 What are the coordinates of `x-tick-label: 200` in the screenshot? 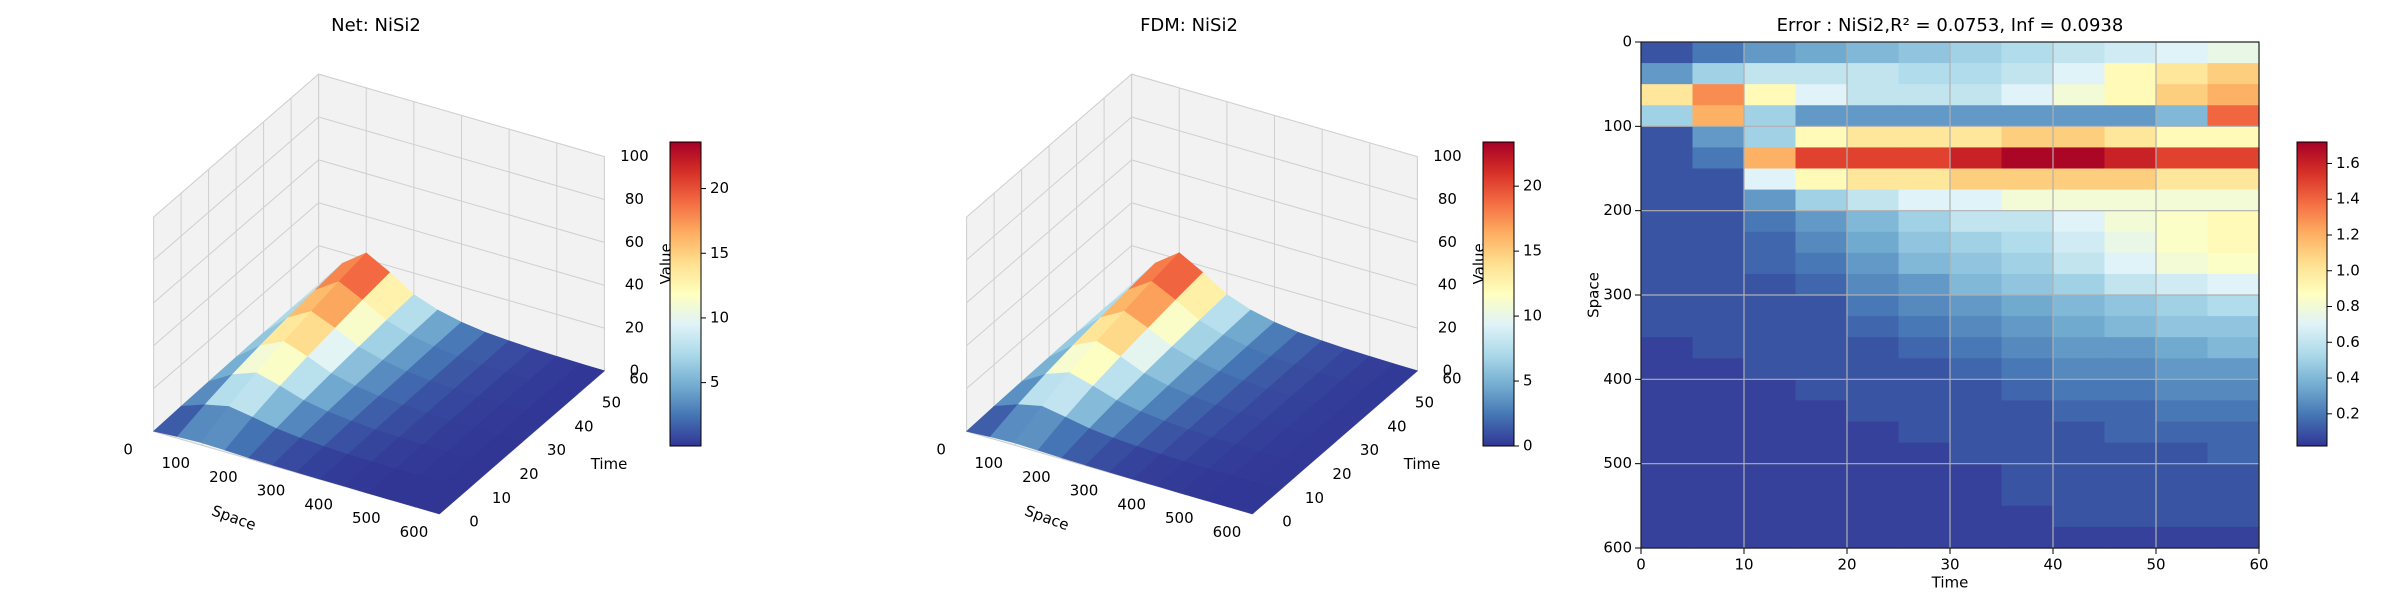 It's located at (223, 477).